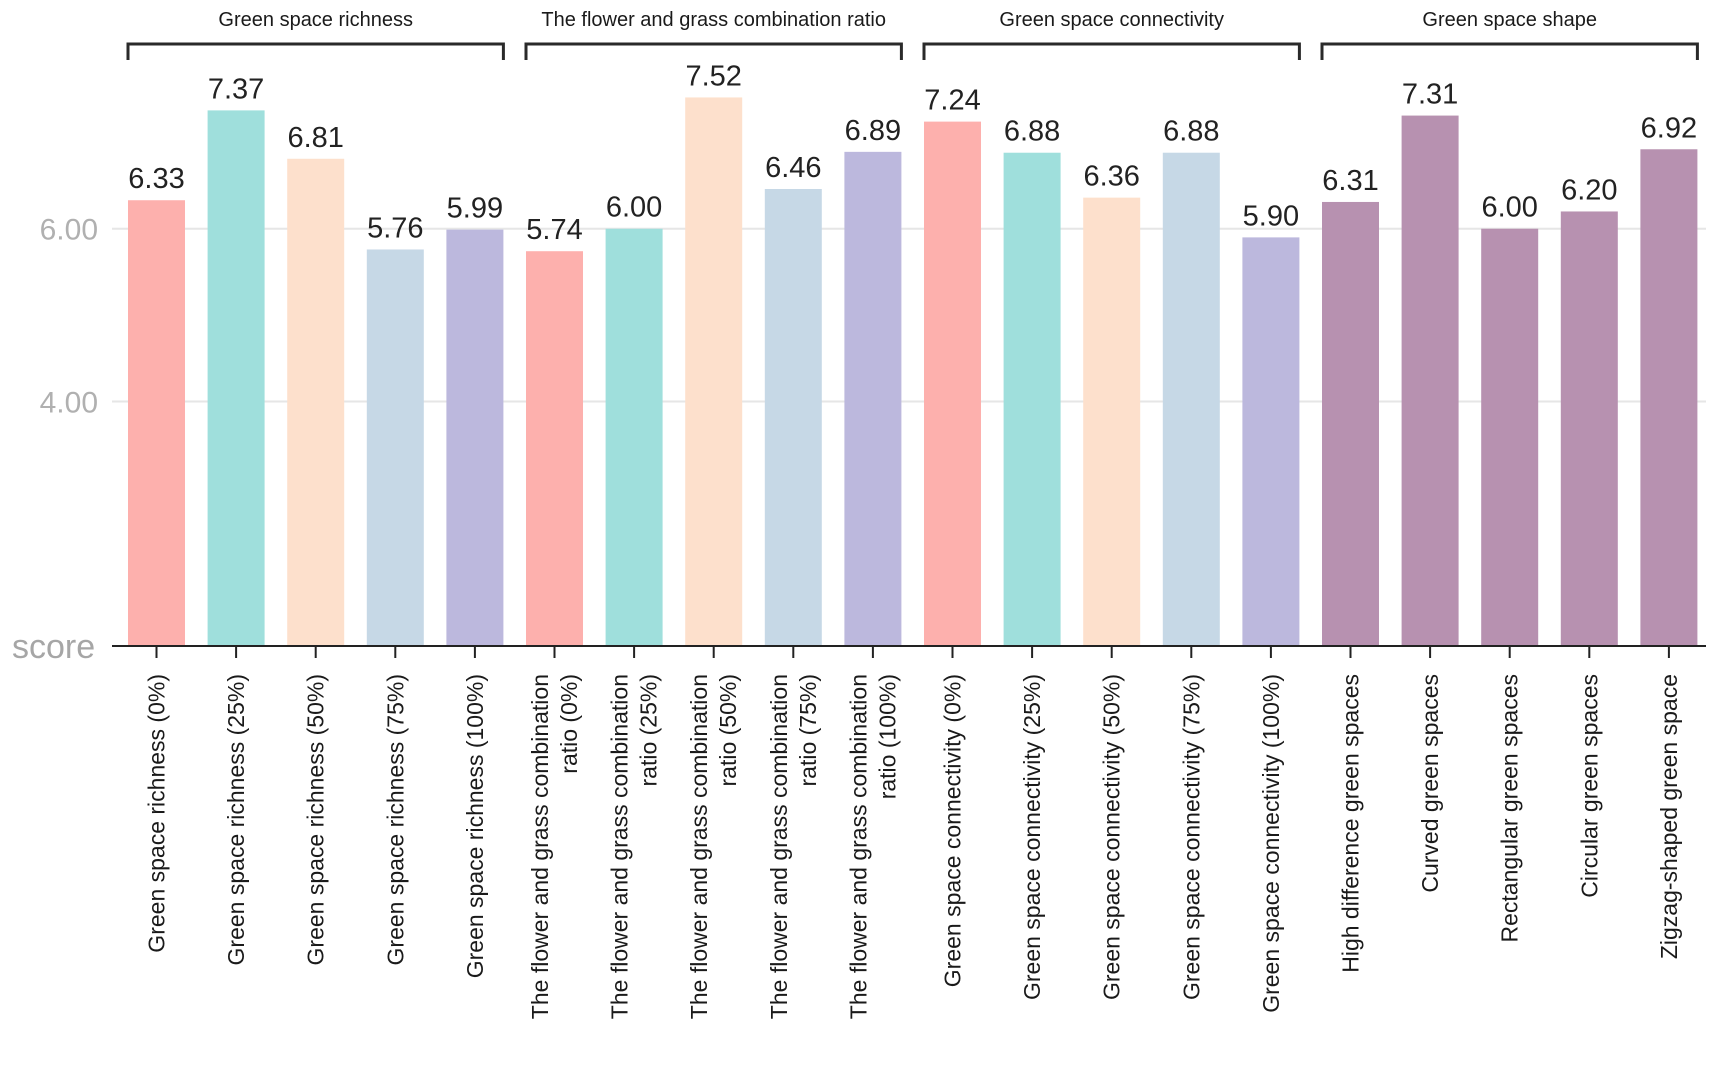 The width and height of the screenshot is (1713, 1090). Describe the element at coordinates (475, 826) in the screenshot. I see `x-category-label: Green space richness (100%)` at that location.